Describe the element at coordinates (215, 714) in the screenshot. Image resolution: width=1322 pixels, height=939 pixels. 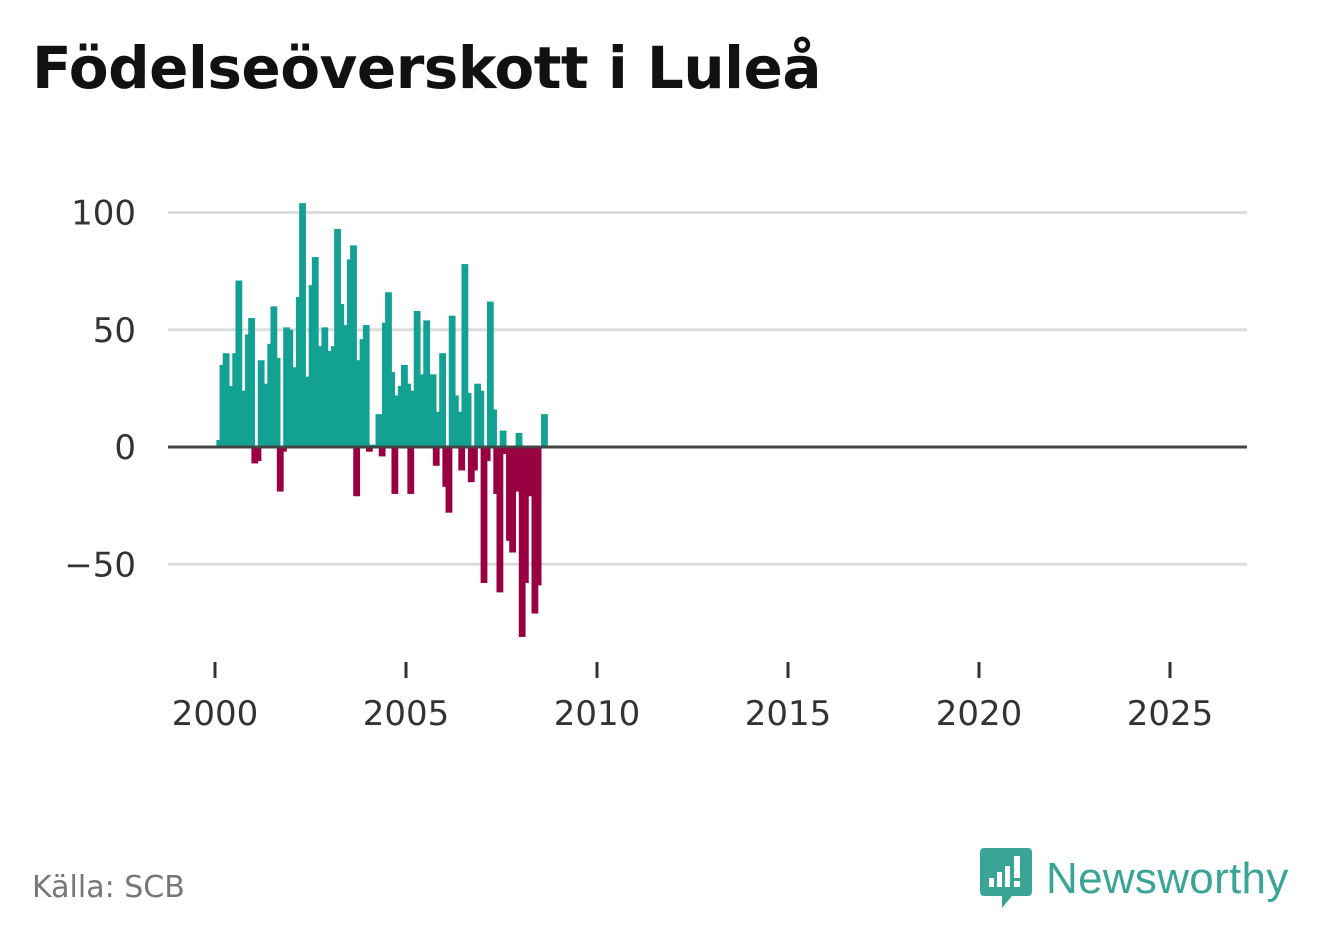
I see `x-tick-label: 2000` at that location.